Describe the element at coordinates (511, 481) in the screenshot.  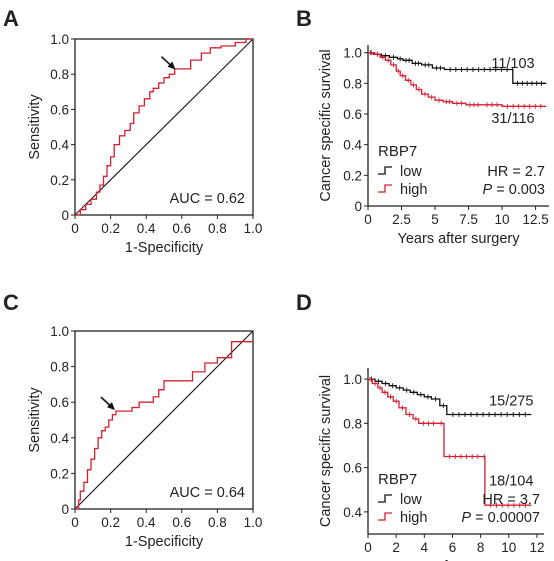
I see `count-label-high: 18/104` at that location.